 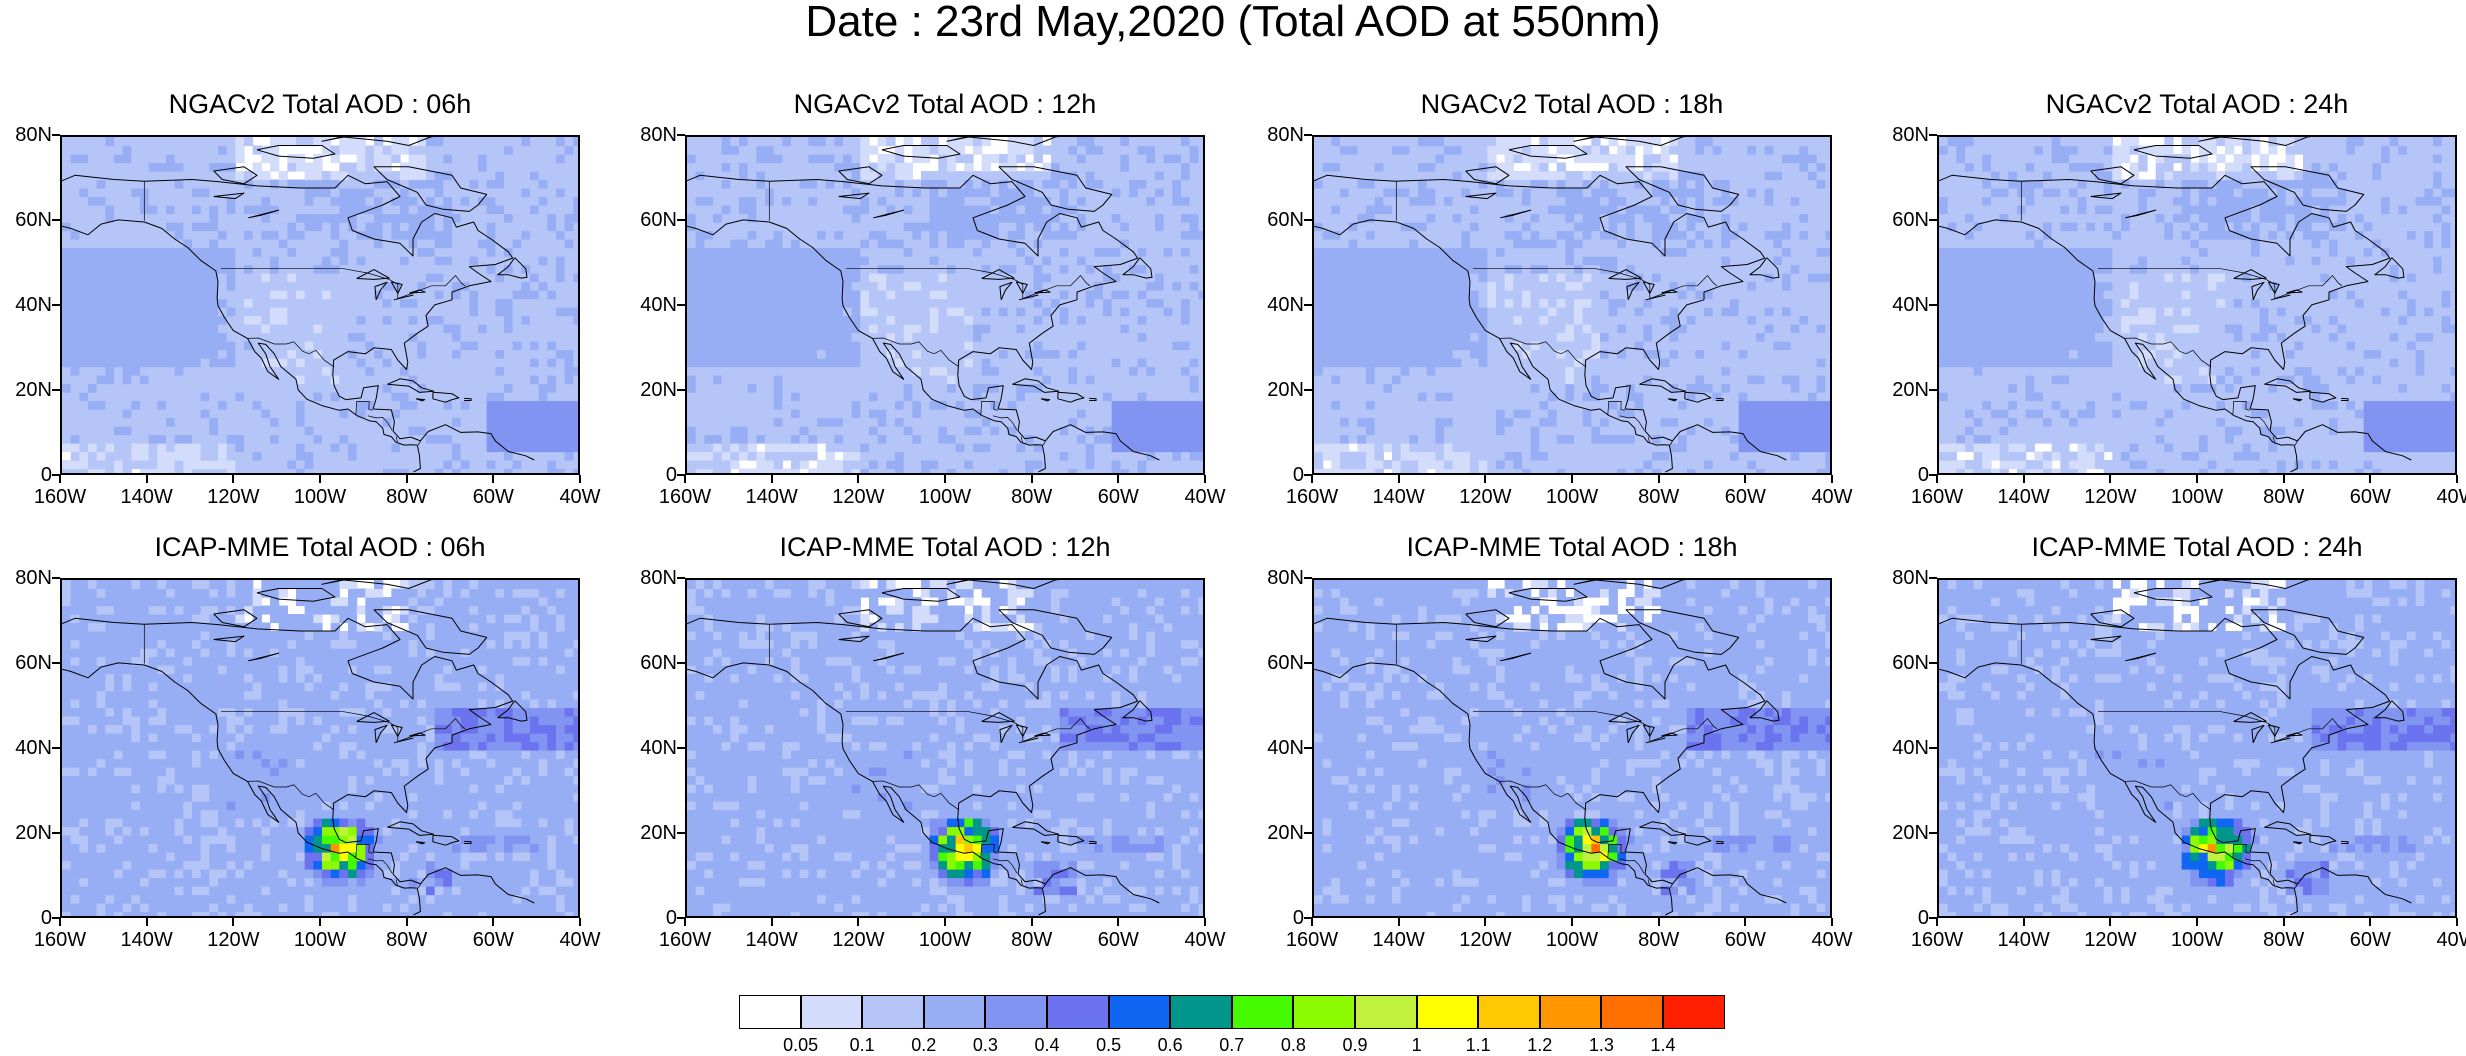 What do you see at coordinates (1572, 547) in the screenshot?
I see `panel-title: ICAP-MME Total AOD : 18h` at bounding box center [1572, 547].